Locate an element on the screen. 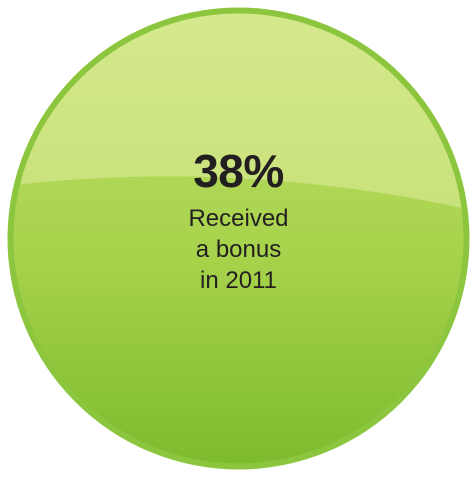 This screenshot has width=474, height=478. stat-caption-line-1: Received is located at coordinates (238, 218).